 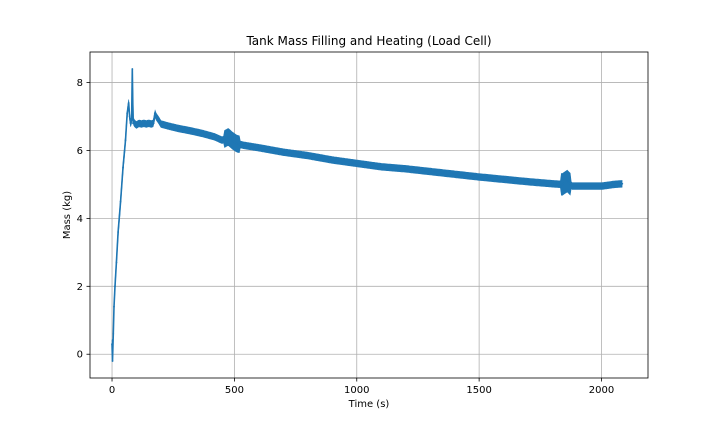 I want to click on x-tick-label: 1500, so click(x=478, y=390).